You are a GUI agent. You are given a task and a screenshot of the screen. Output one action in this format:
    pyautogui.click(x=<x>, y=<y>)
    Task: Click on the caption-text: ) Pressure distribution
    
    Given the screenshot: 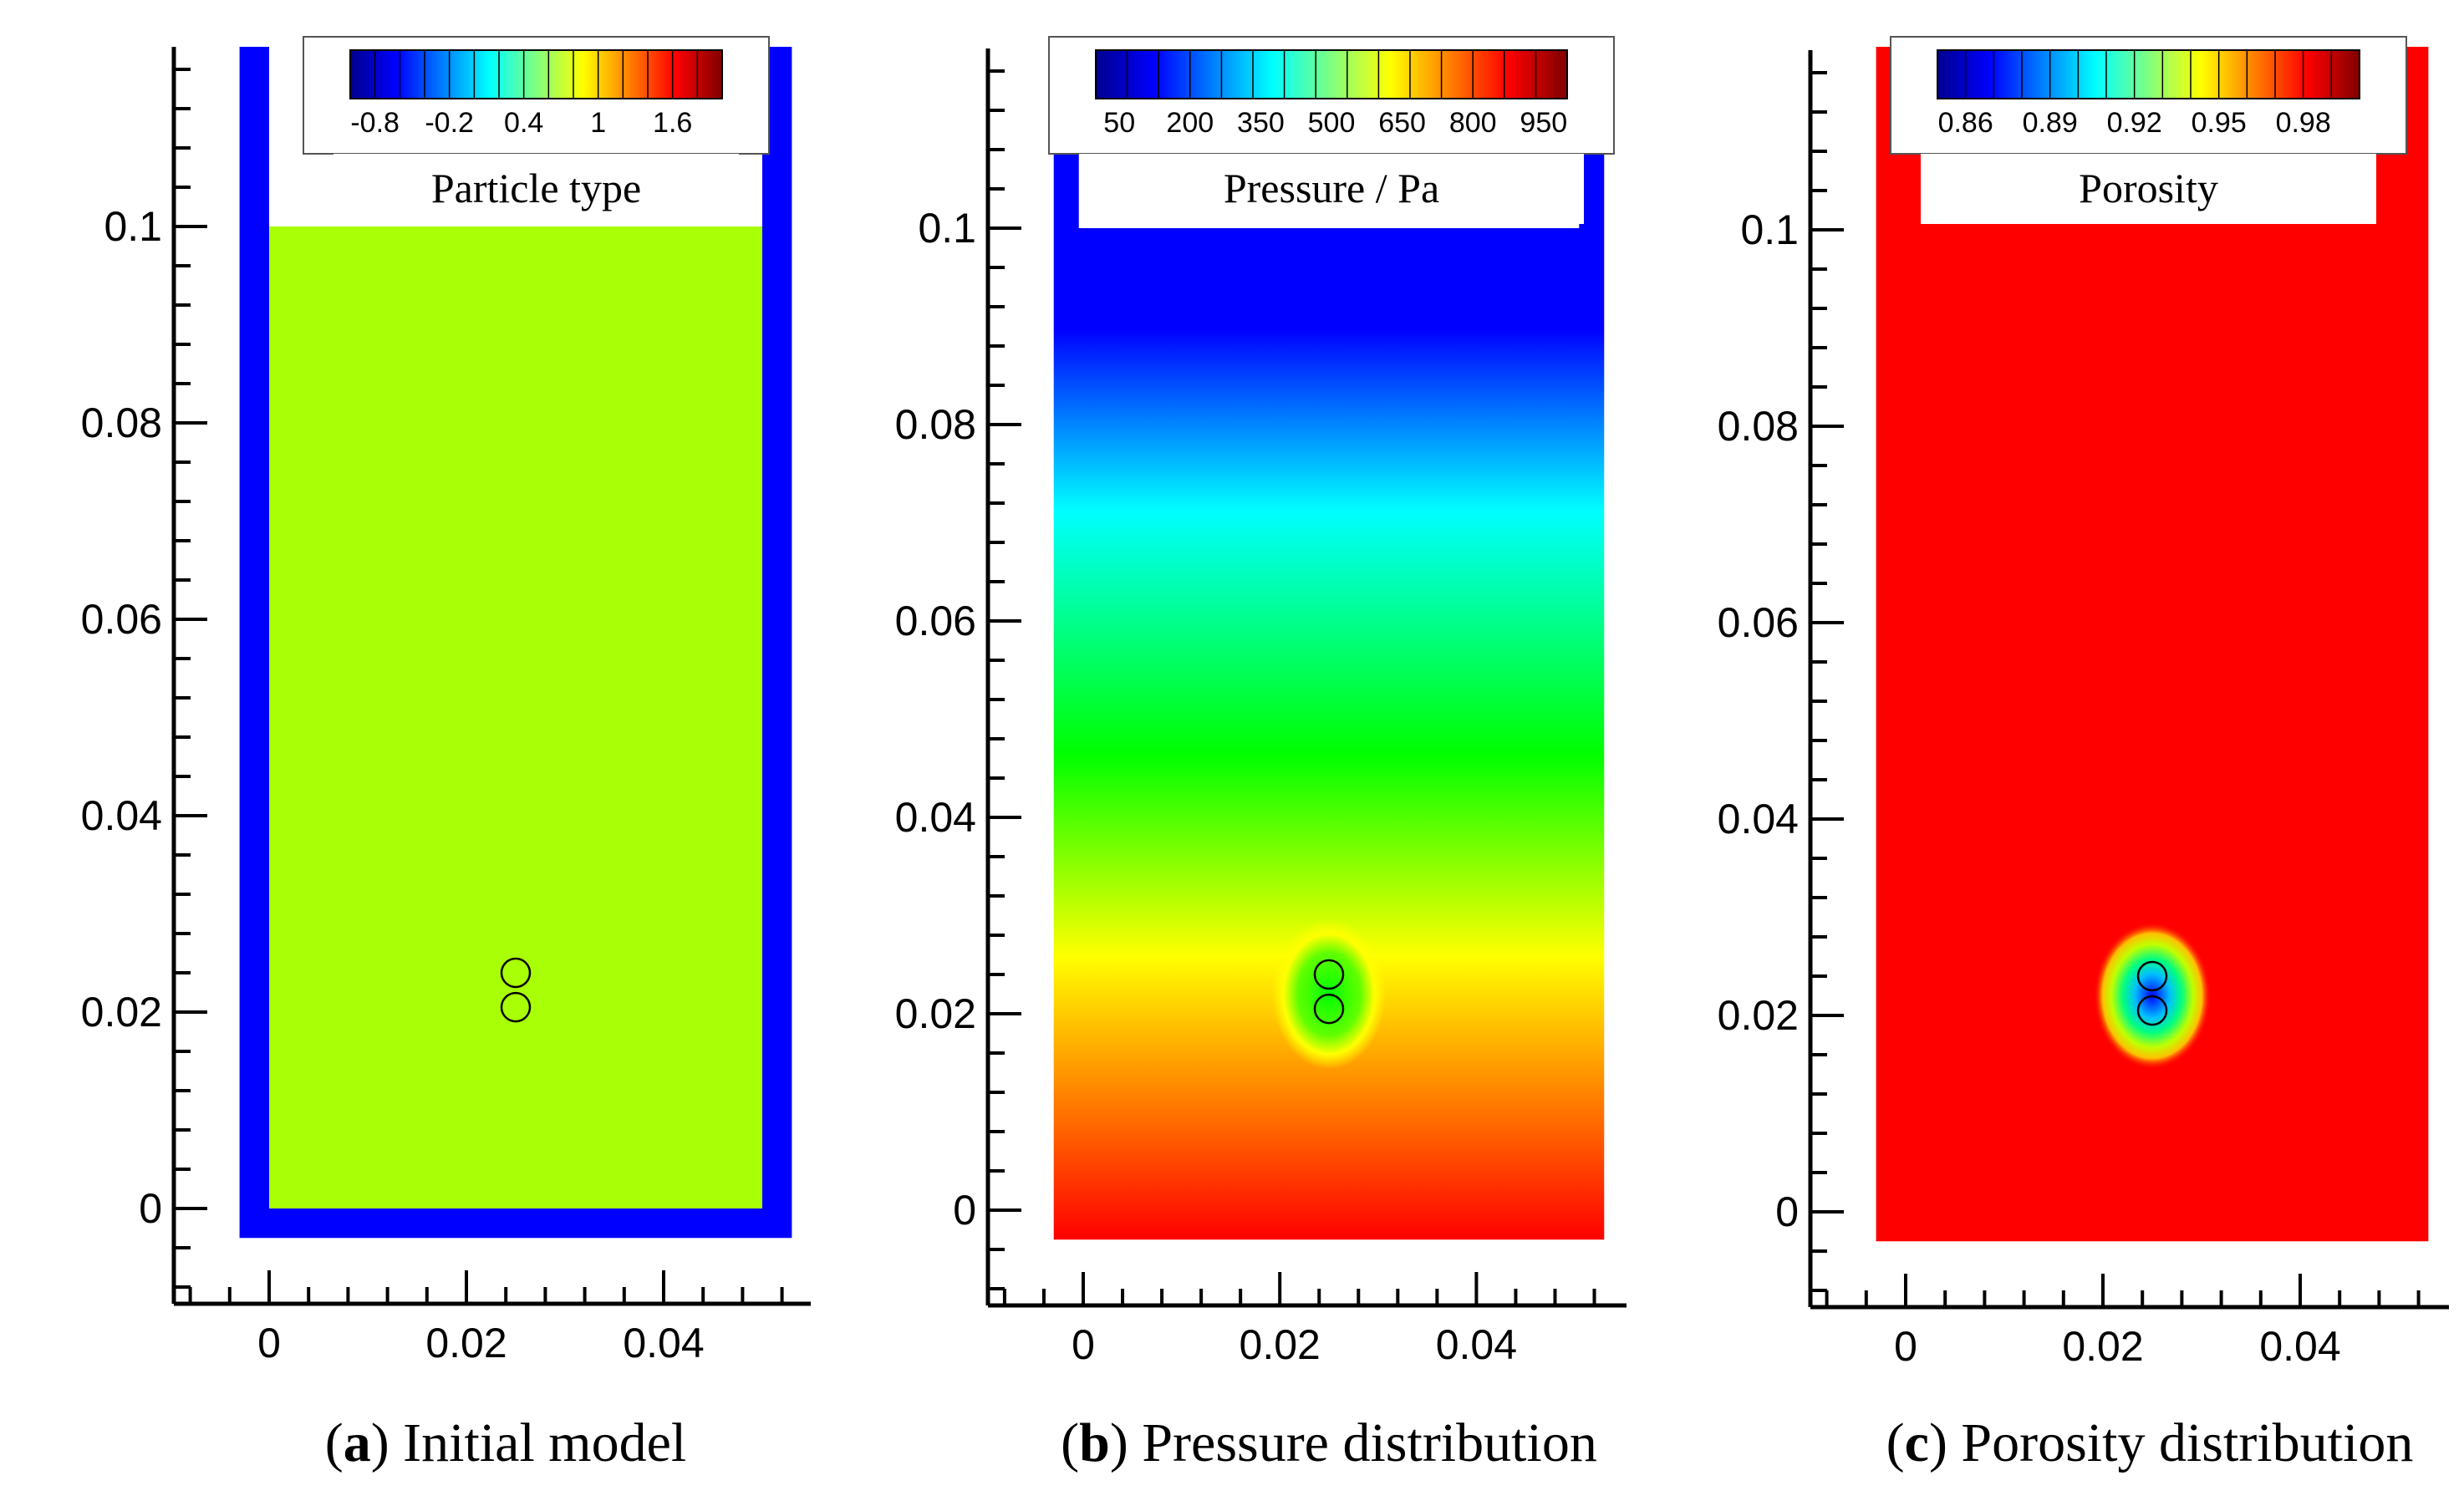 What is the action you would take?
    pyautogui.click(x=1353, y=1443)
    